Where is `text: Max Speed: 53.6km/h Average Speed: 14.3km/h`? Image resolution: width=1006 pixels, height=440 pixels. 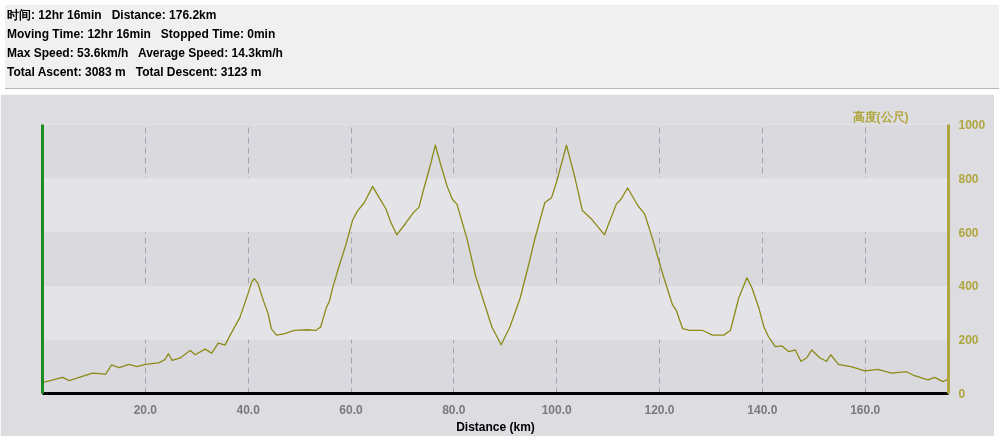 text: Max Speed: 53.6km/h Average Speed: 14.3km/h is located at coordinates (145, 53).